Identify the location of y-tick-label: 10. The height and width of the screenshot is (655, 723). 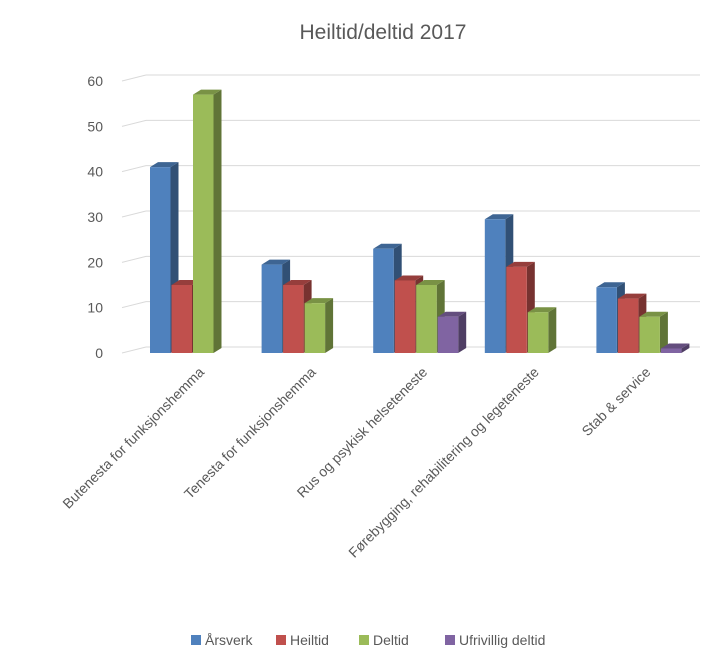
(95, 308).